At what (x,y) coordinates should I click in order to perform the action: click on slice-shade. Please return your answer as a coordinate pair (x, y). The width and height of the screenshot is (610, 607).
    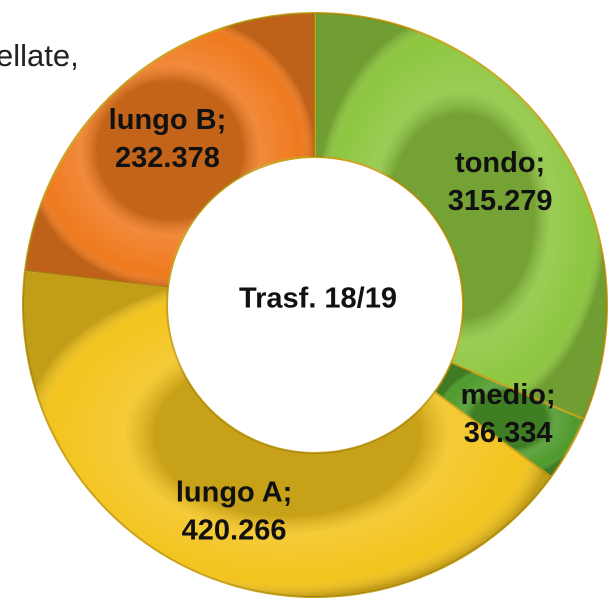
    Looking at the image, I should click on (509, 419).